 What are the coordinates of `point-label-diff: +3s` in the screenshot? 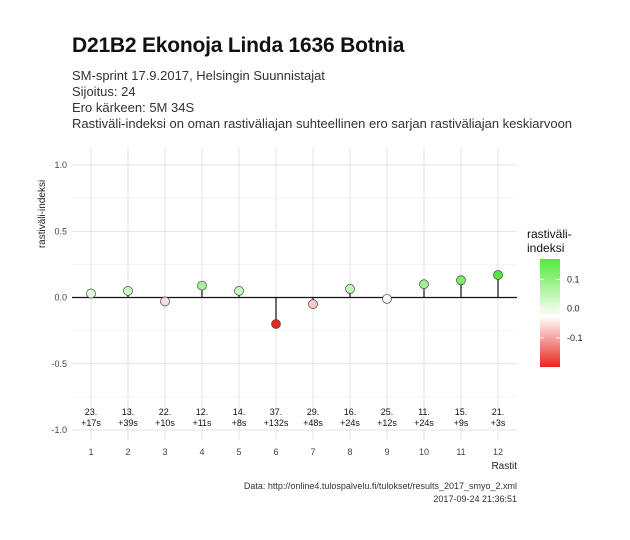 It's located at (498, 423).